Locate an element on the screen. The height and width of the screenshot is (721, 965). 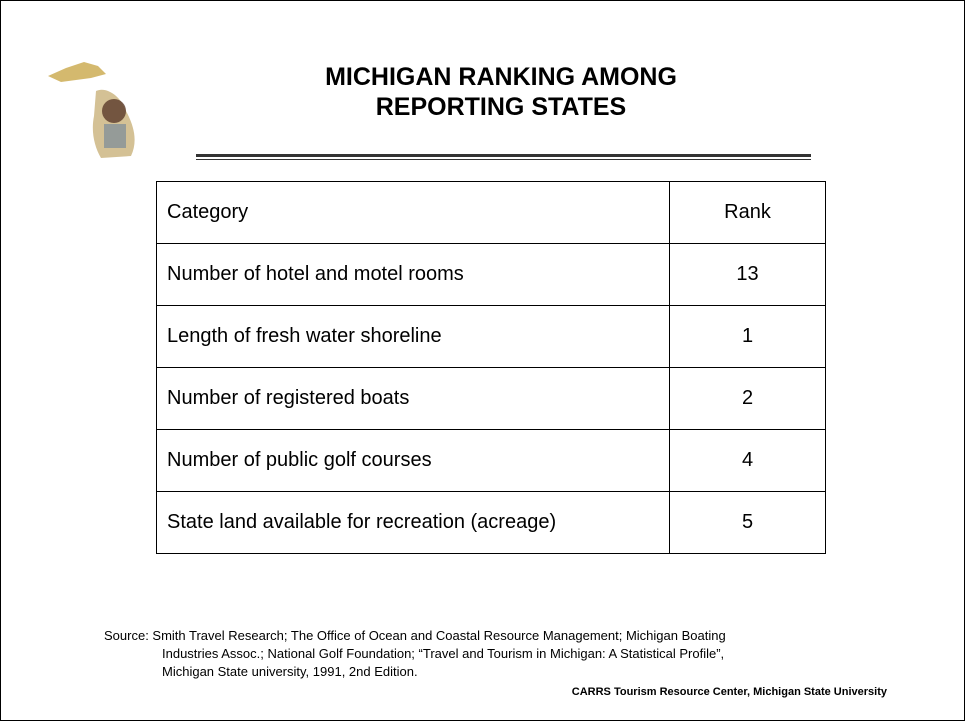
rank-cell: 2 is located at coordinates (747, 398).